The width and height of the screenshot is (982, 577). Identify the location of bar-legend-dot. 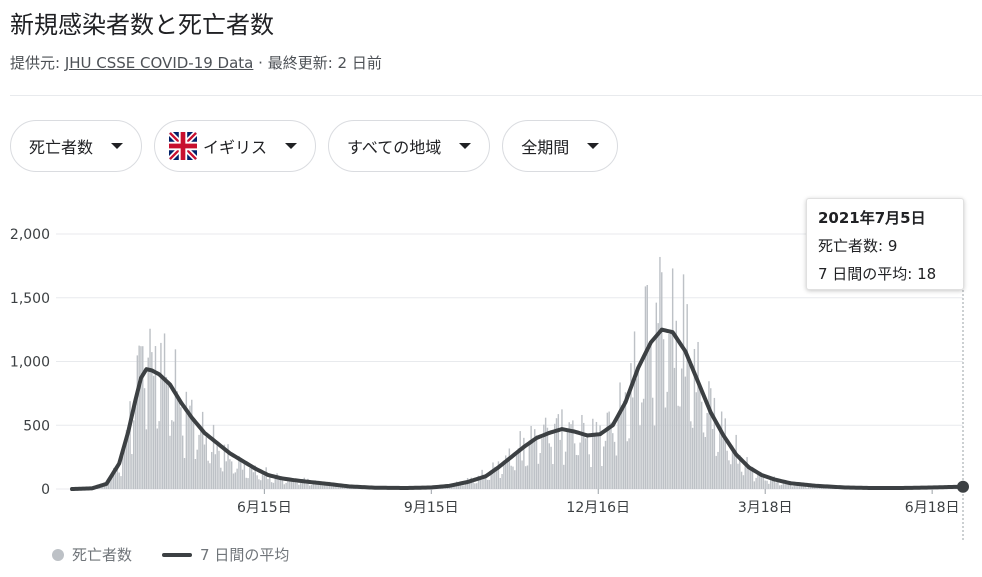
(58, 554).